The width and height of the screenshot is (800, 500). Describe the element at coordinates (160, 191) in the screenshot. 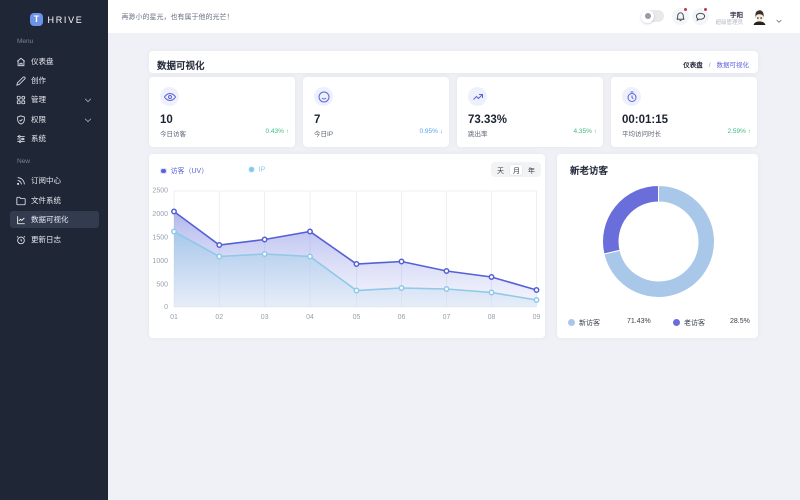

I see `svg-text: 2500` at that location.